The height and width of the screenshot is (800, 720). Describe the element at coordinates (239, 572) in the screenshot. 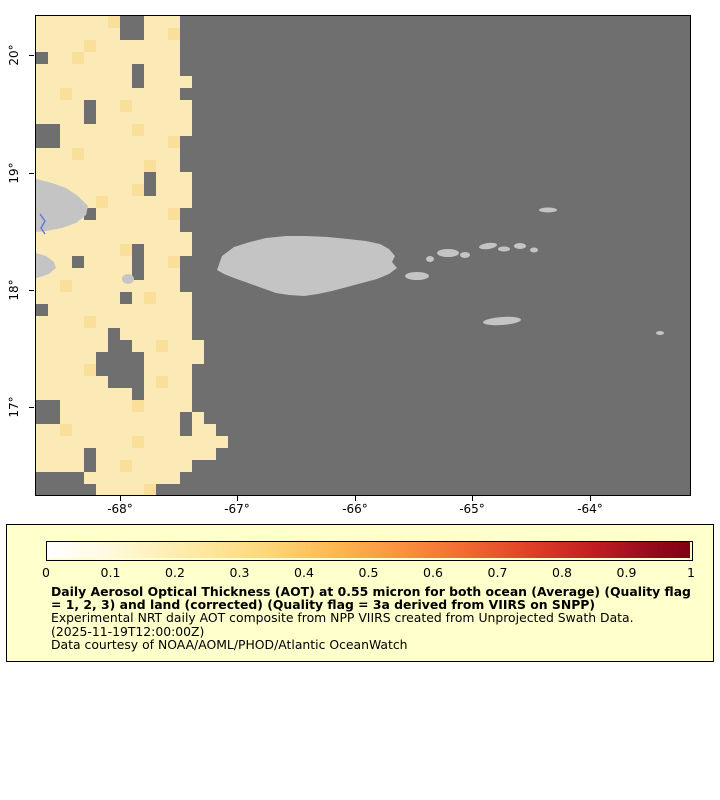

I see `colorbar-tick-label: 0.3` at that location.